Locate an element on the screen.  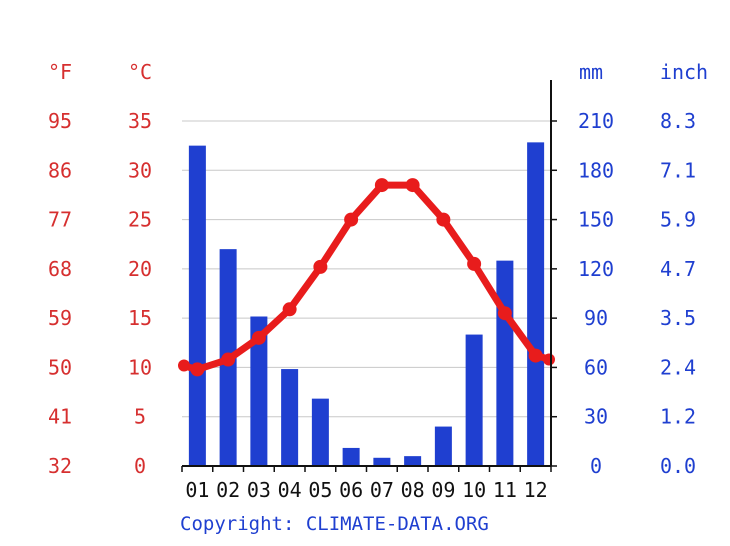
inch-tick-label: 1.2 is located at coordinates (678, 417).